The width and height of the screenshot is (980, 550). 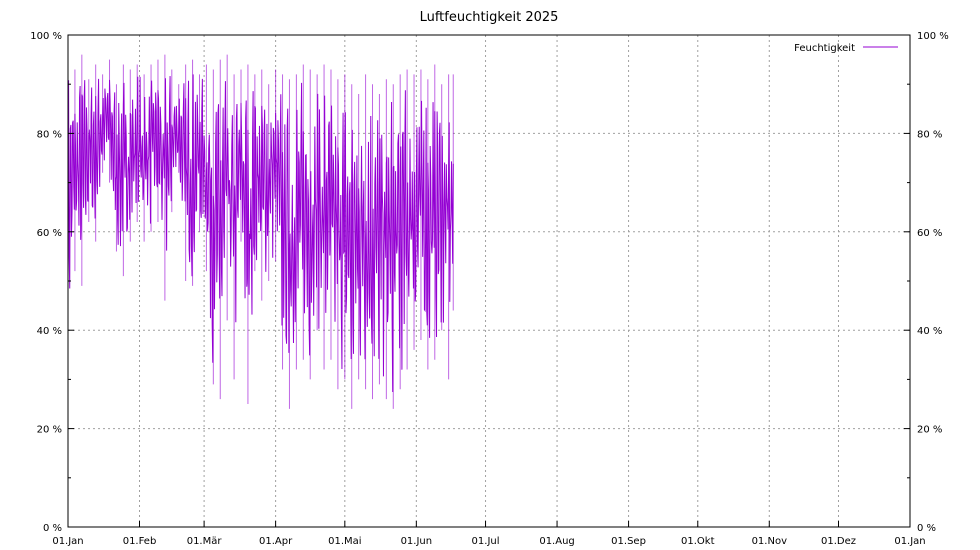 What do you see at coordinates (52, 528) in the screenshot?
I see `y-tick-label-left: 0 %` at bounding box center [52, 528].